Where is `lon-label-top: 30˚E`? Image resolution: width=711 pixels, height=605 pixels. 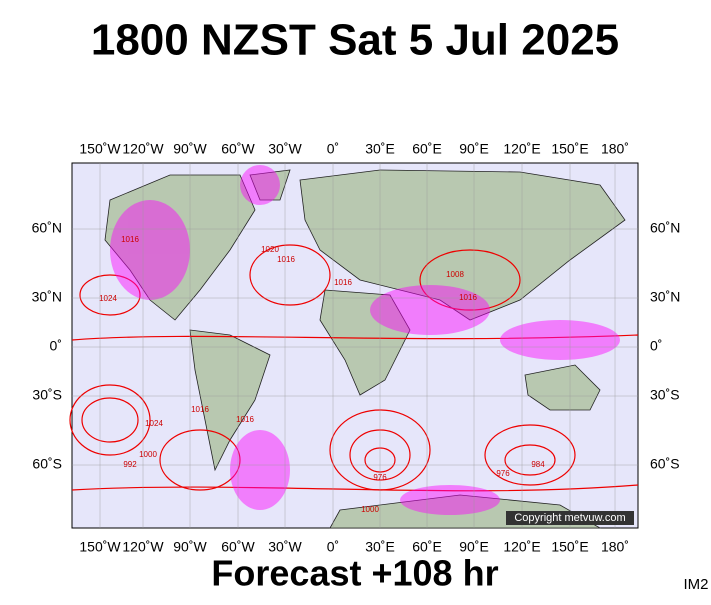
lon-label-top: 30˚E is located at coordinates (380, 149).